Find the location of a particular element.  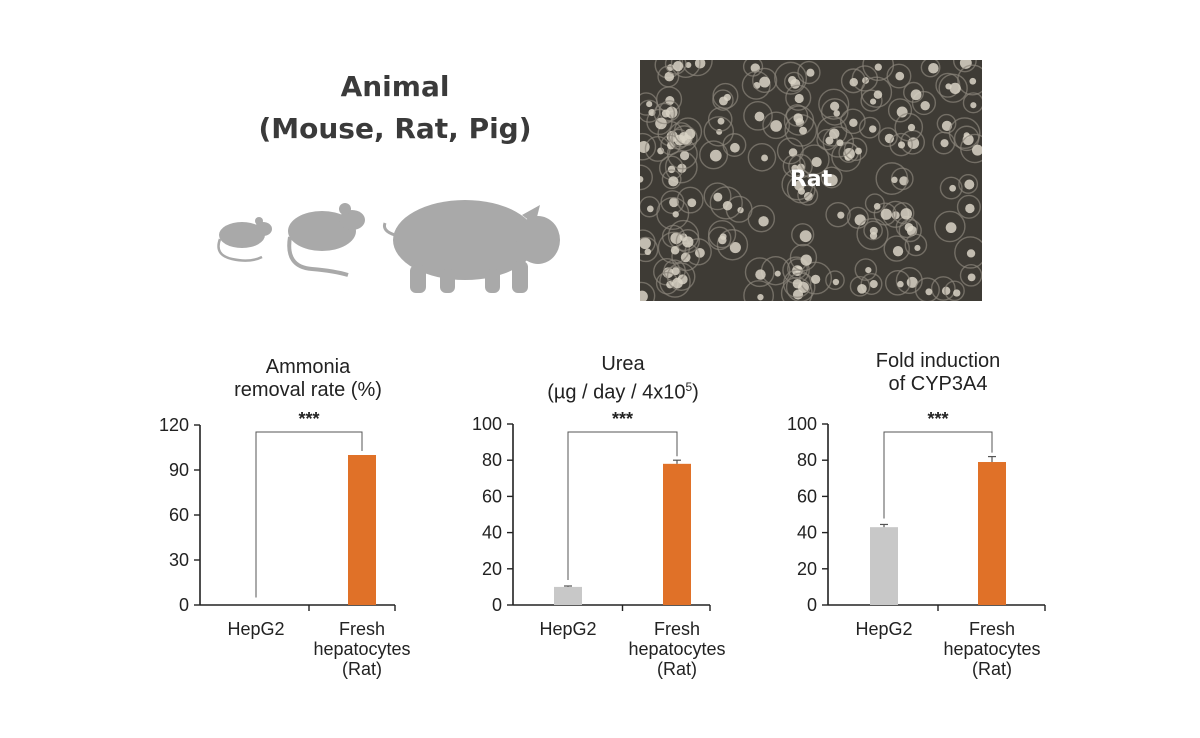

chart-3-title: Fold induction of CYP3A4 is located at coordinates (938, 373).